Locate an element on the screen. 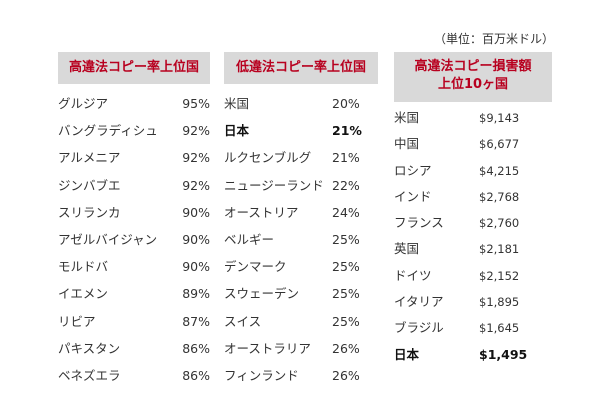  table-row: 日本 $1,495 is located at coordinates (473, 355).